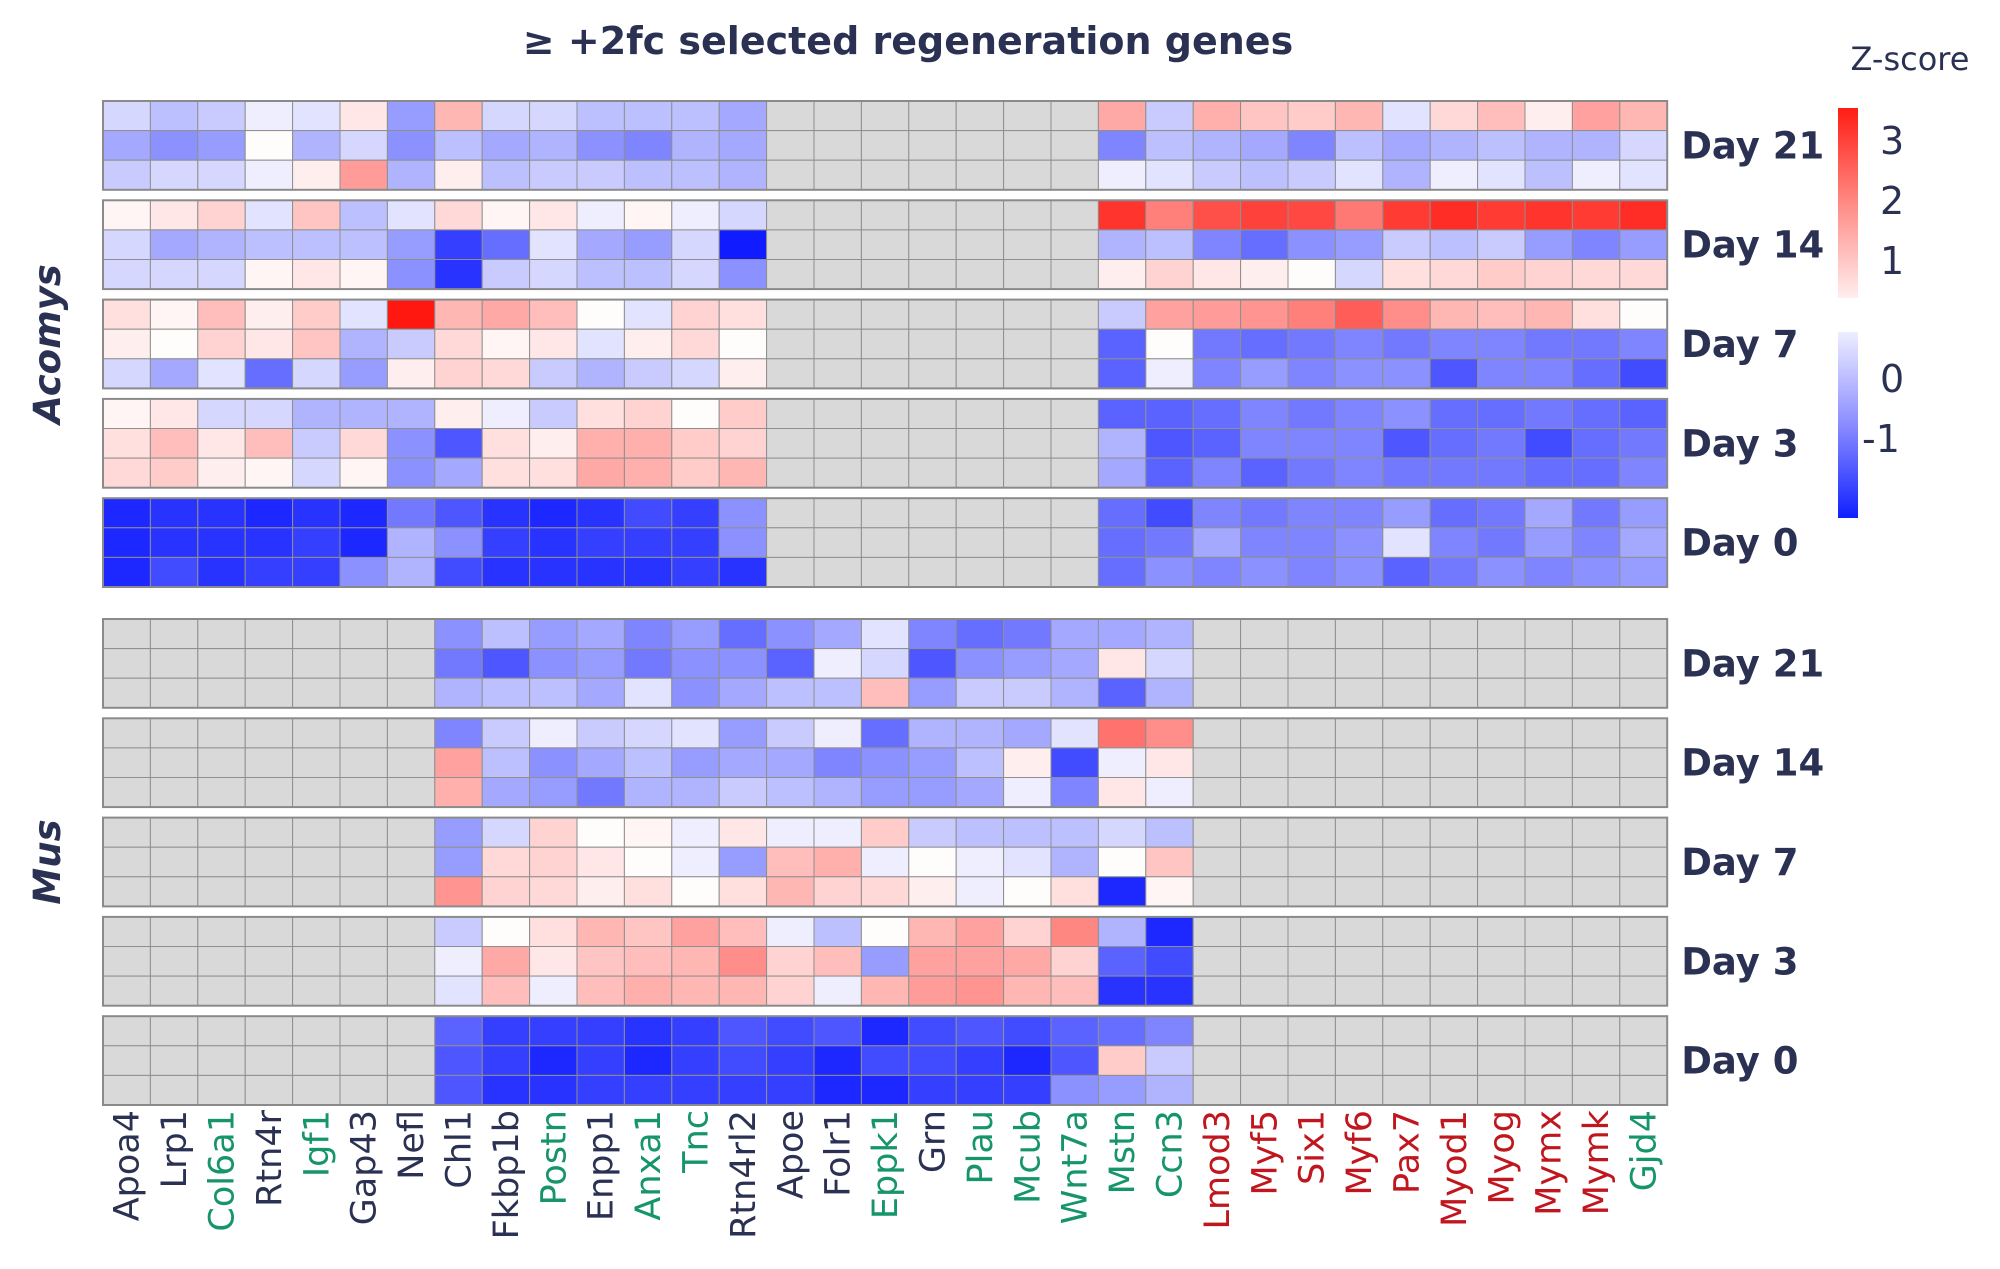 The height and width of the screenshot is (1269, 2000). What do you see at coordinates (908, 41) in the screenshot?
I see `chart-title: ≥ +2fc selected regeneration genes` at bounding box center [908, 41].